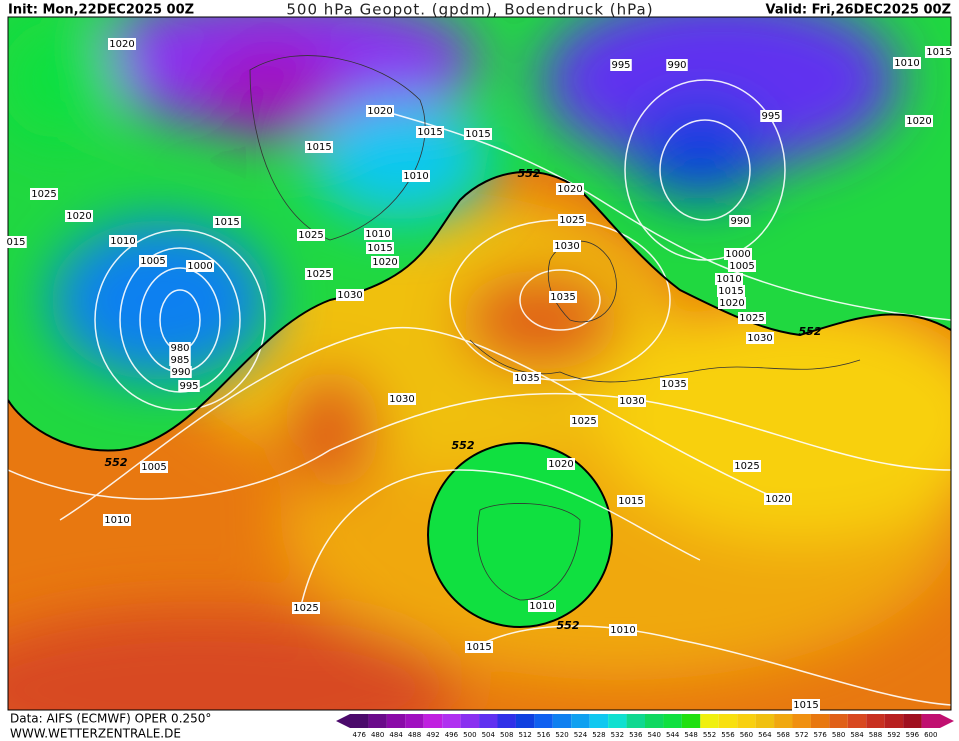 The width and height of the screenshot is (959, 741). Describe the element at coordinates (377, 735) in the screenshot. I see `colorbar-label: 480` at that location.